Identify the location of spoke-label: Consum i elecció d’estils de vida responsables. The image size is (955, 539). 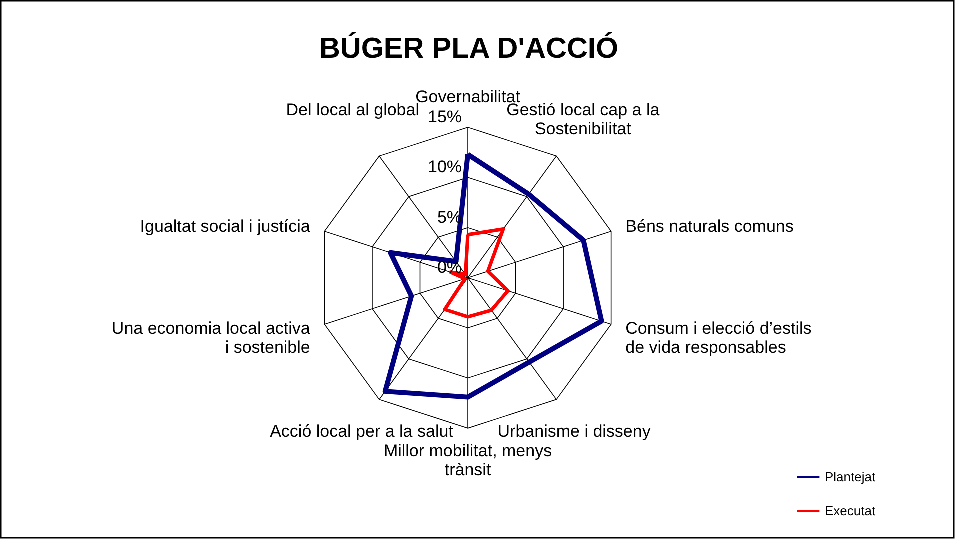
(719, 338).